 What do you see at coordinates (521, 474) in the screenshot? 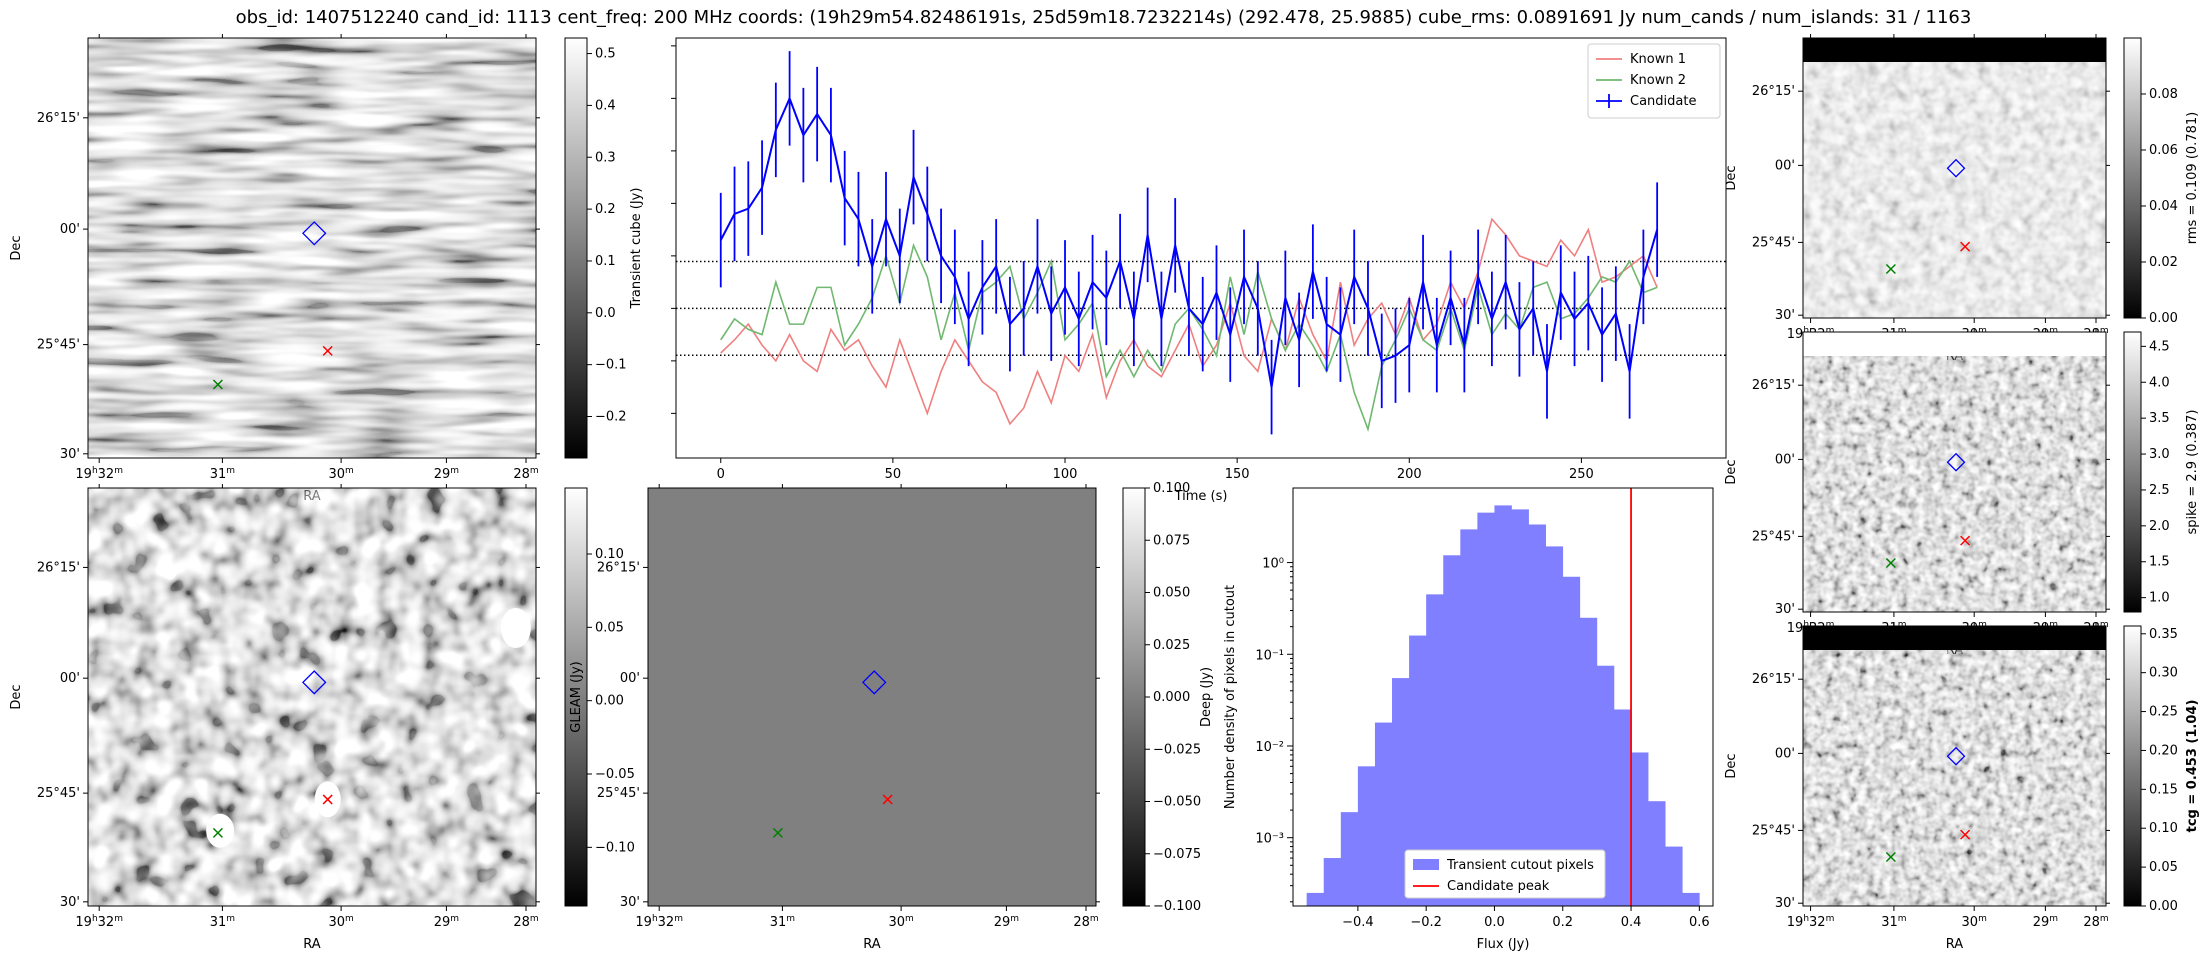
I see `ra-tick-minutes: 28` at bounding box center [521, 474].